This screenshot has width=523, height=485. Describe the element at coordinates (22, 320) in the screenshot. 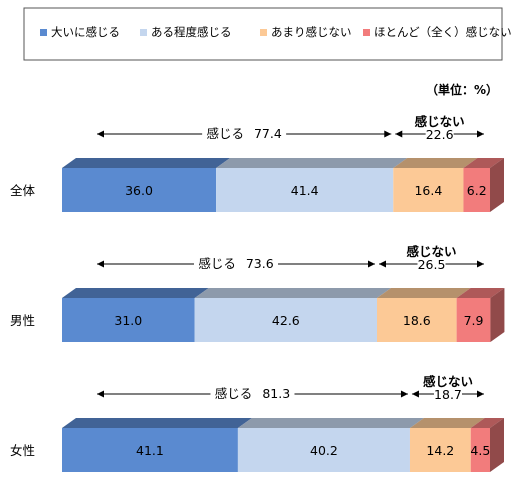

I see `category-label: 男性` at that location.